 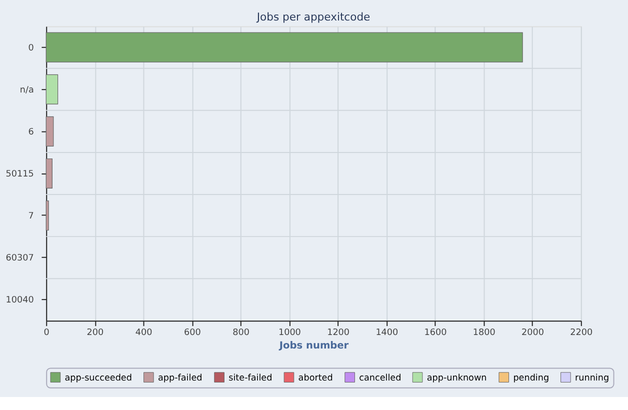 What do you see at coordinates (313, 17) in the screenshot?
I see `chart-title: Jobs per appexitcode` at bounding box center [313, 17].